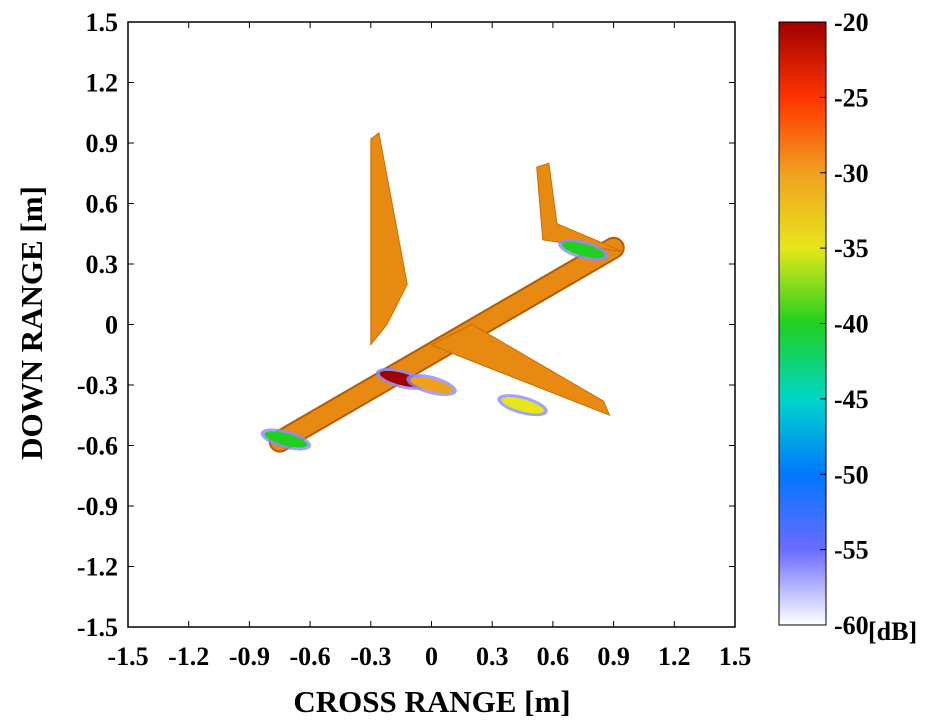 The height and width of the screenshot is (723, 945). What do you see at coordinates (31, 323) in the screenshot?
I see `y-axis-label: DOWN RANGE [m]` at bounding box center [31, 323].